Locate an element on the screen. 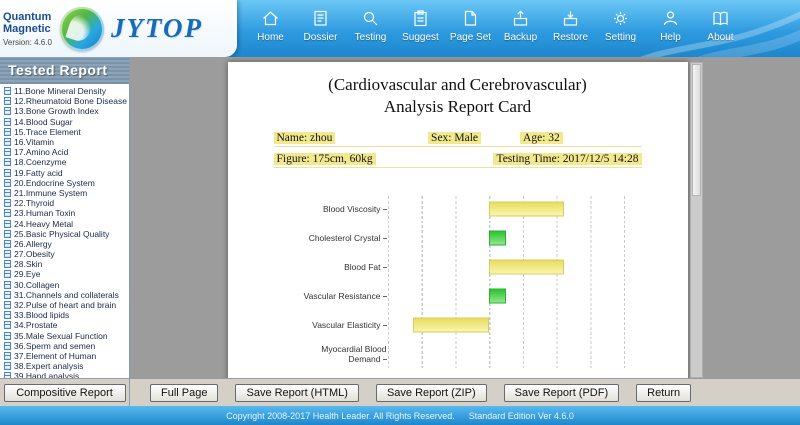 This screenshot has width=800, height=425. report-item-label: 36.Sperm and semen is located at coordinates (55, 345).